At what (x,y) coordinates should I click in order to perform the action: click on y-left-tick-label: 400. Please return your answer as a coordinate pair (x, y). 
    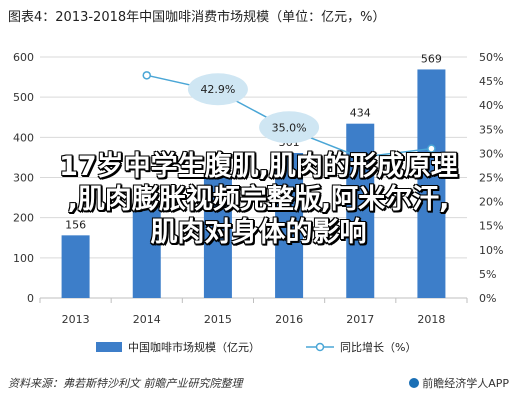
    Looking at the image, I should click on (23, 137).